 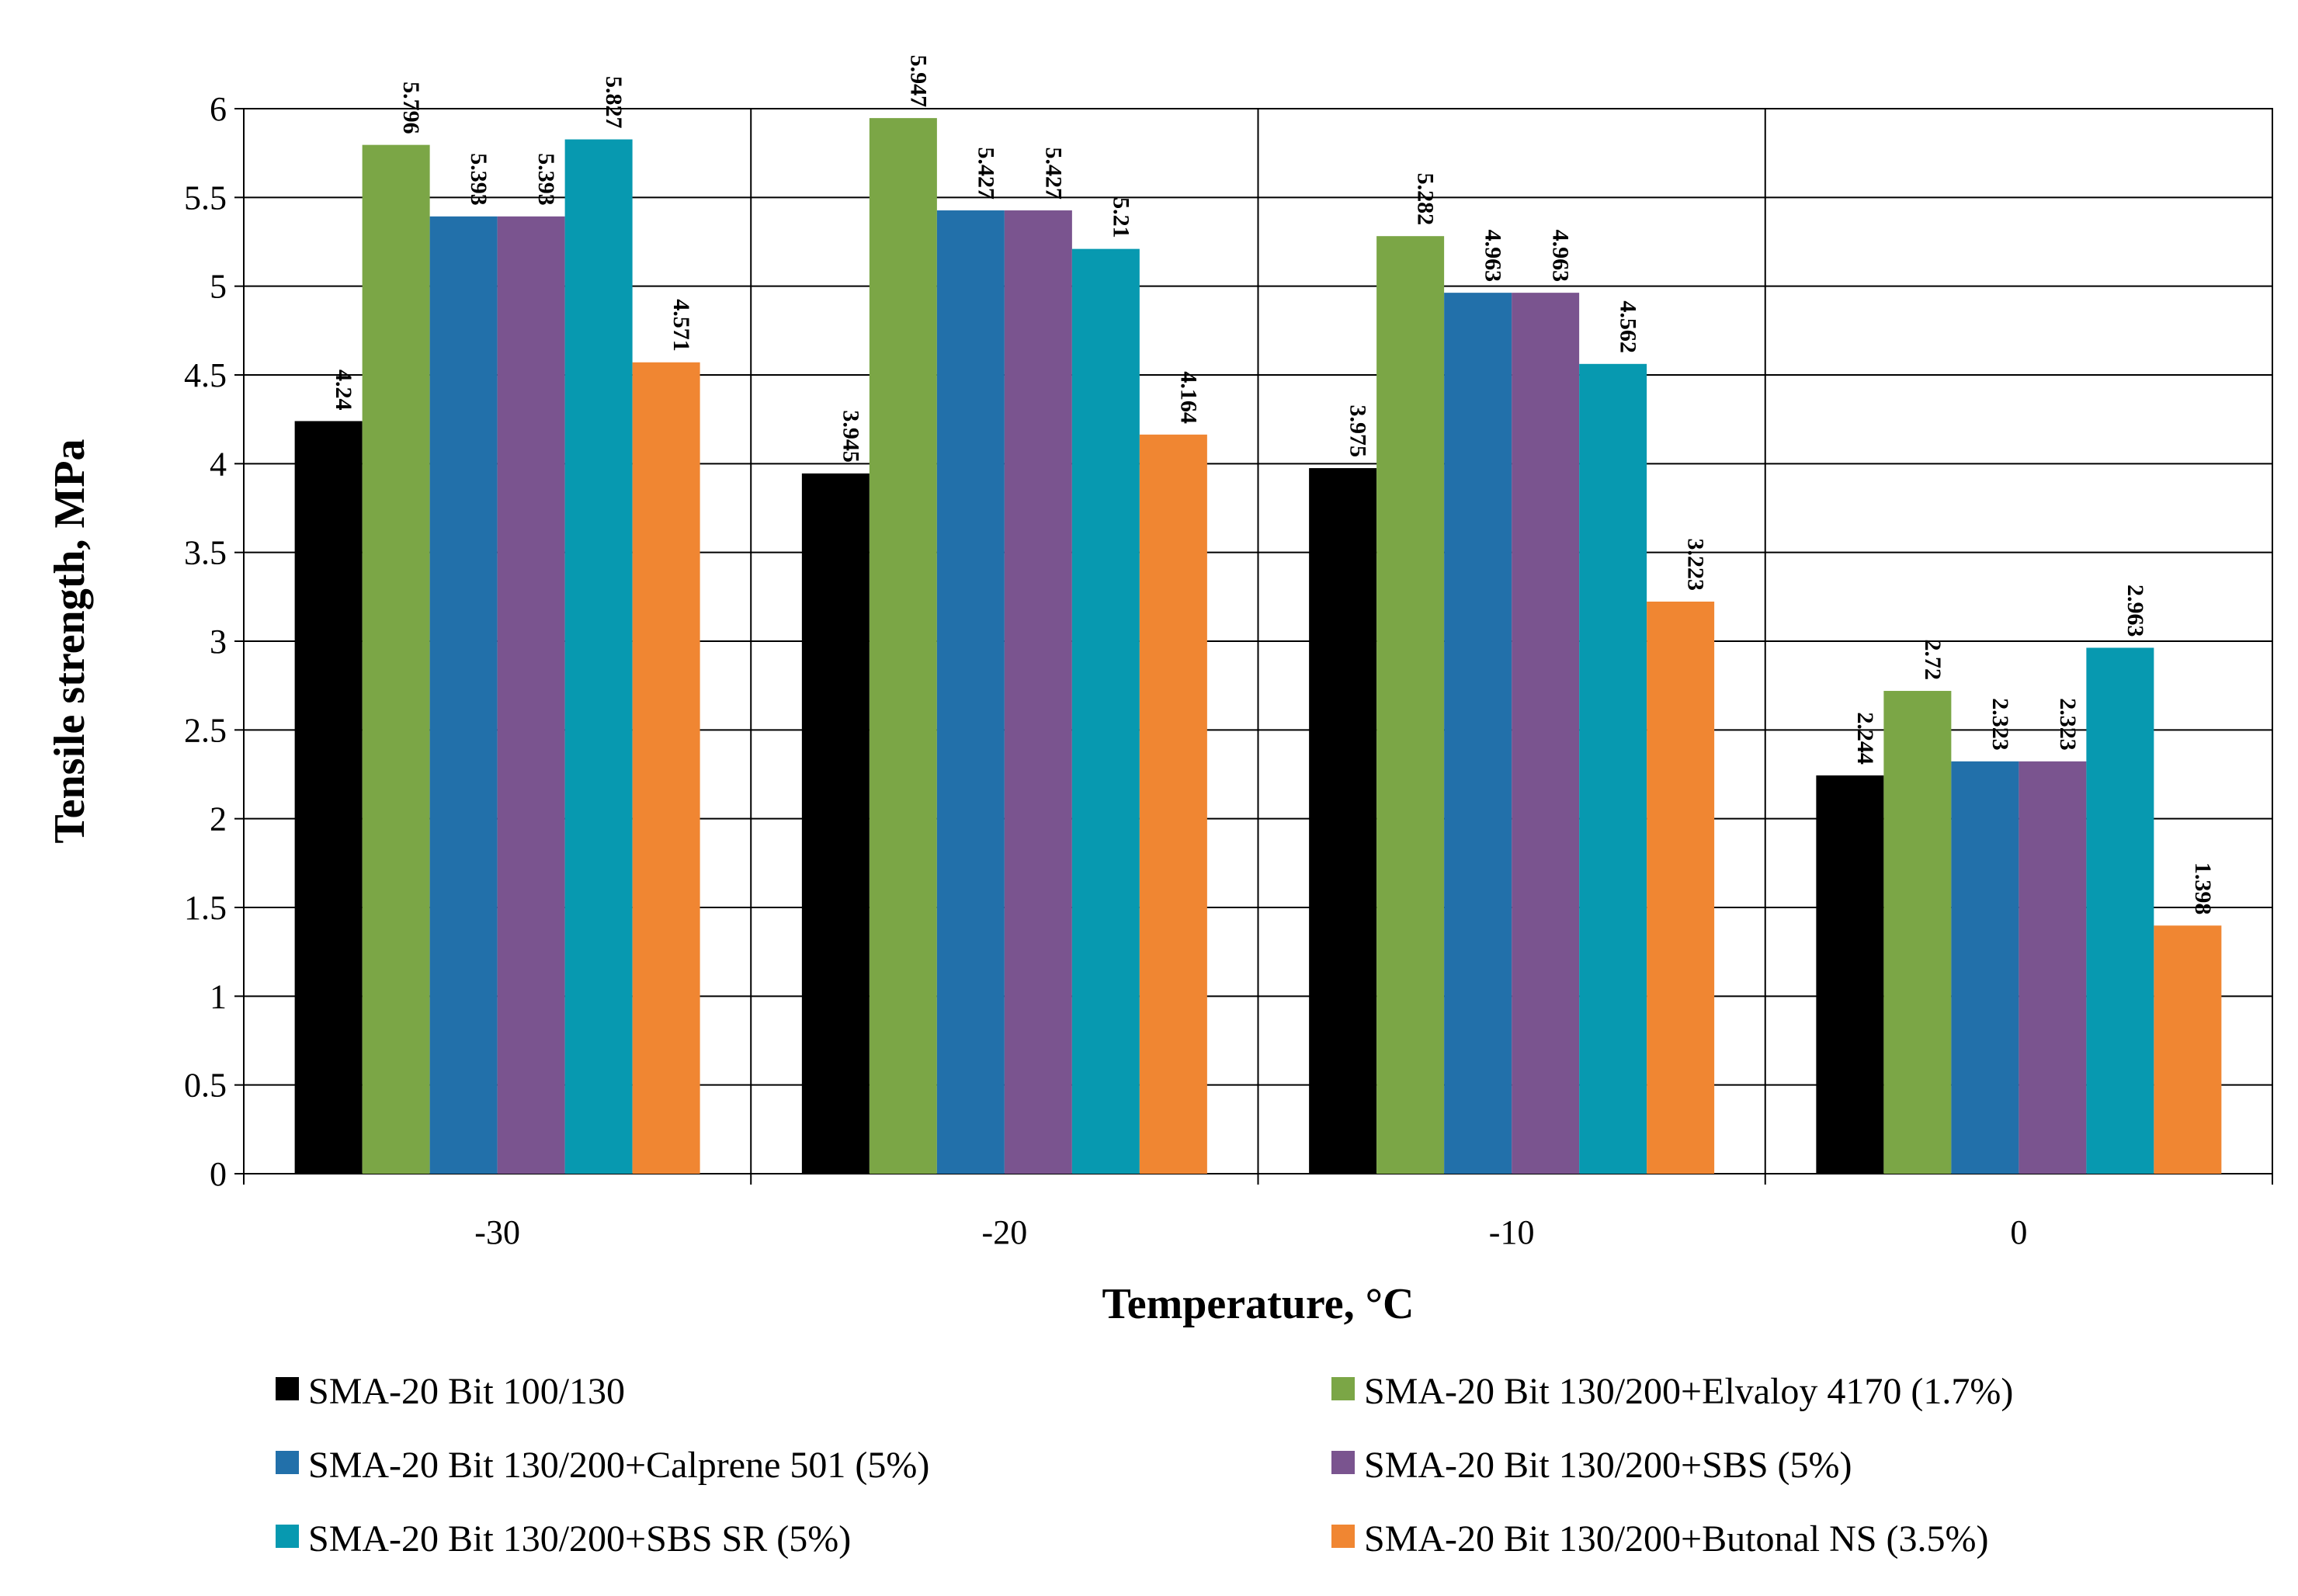 I want to click on y-tick-label: 0.5, so click(x=206, y=1086).